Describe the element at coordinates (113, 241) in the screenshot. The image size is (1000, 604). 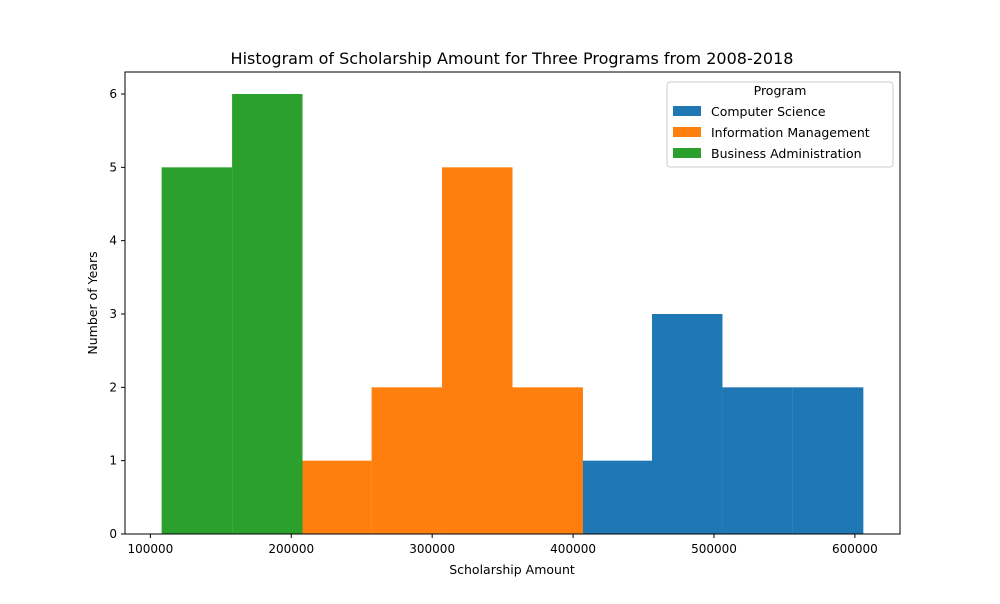
I see `y-tick-label-4: 4` at that location.